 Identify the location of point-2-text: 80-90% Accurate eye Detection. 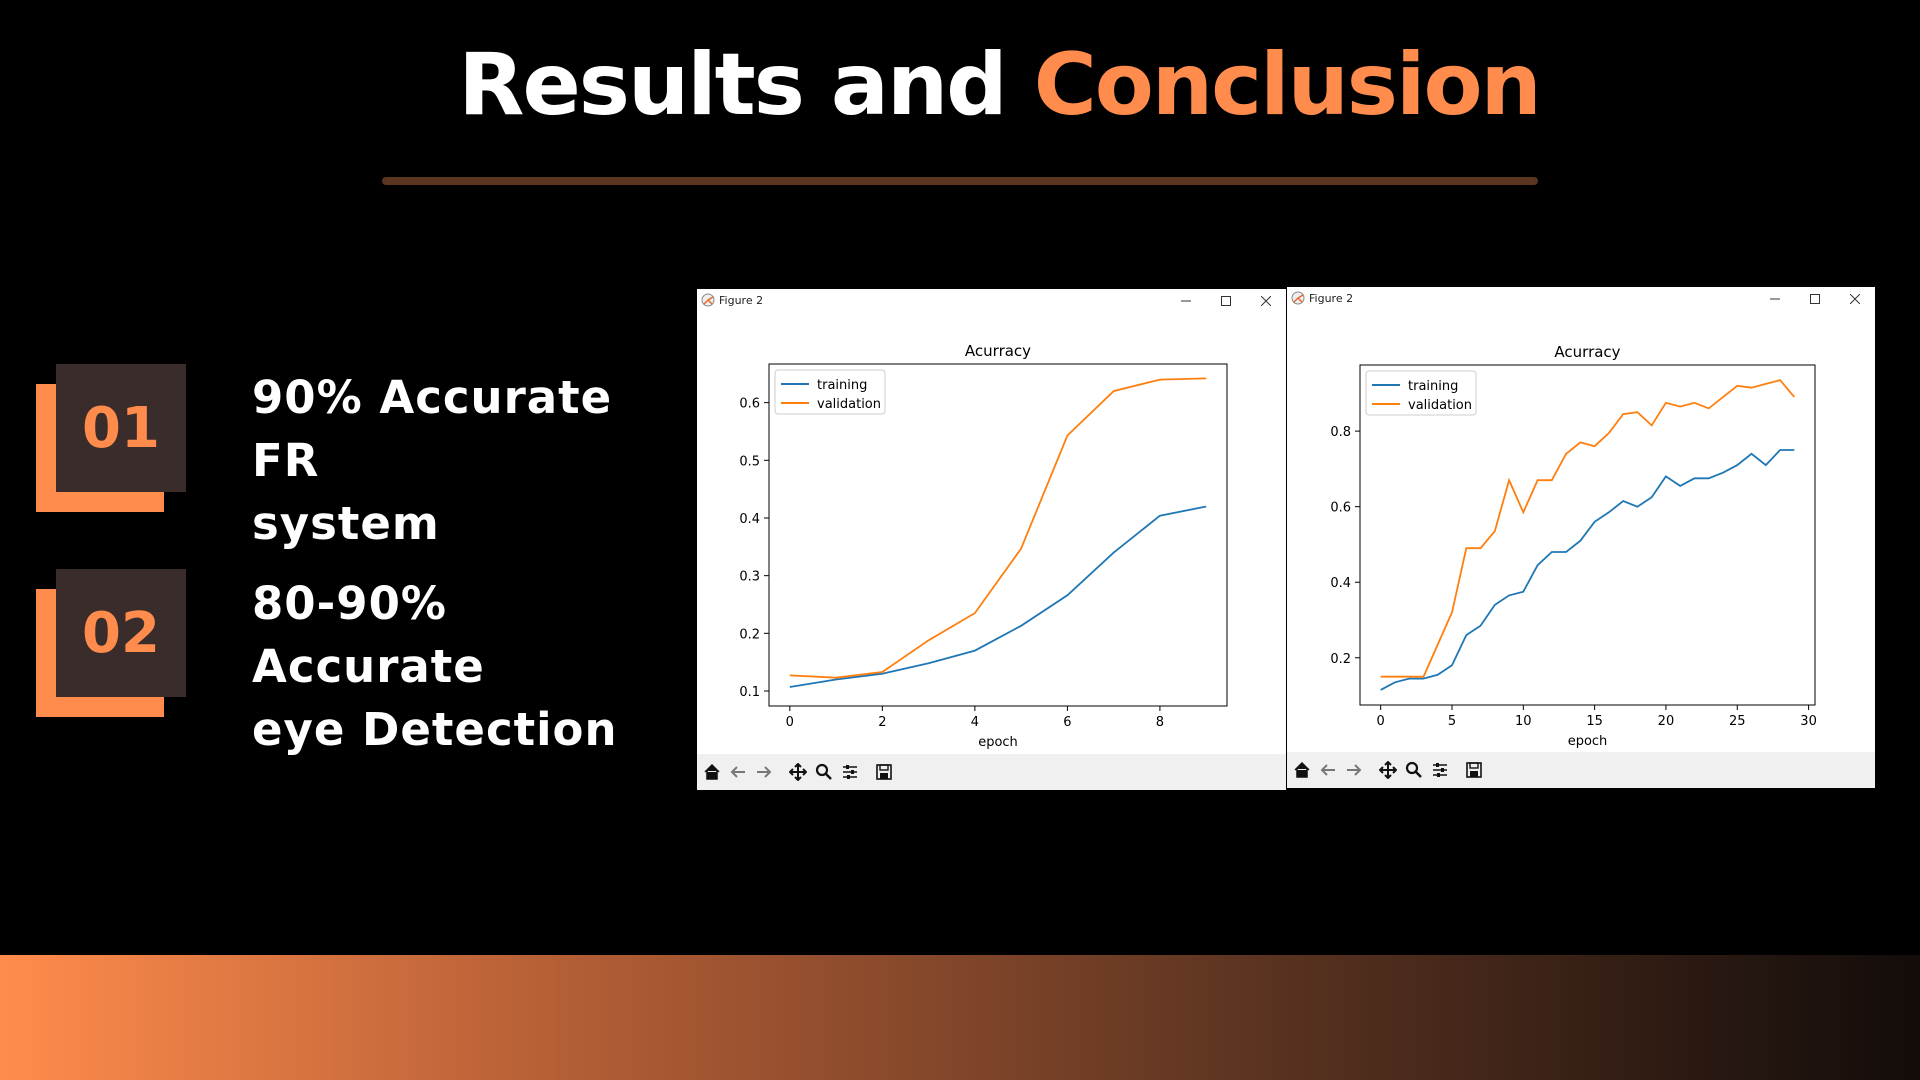
(467, 666).